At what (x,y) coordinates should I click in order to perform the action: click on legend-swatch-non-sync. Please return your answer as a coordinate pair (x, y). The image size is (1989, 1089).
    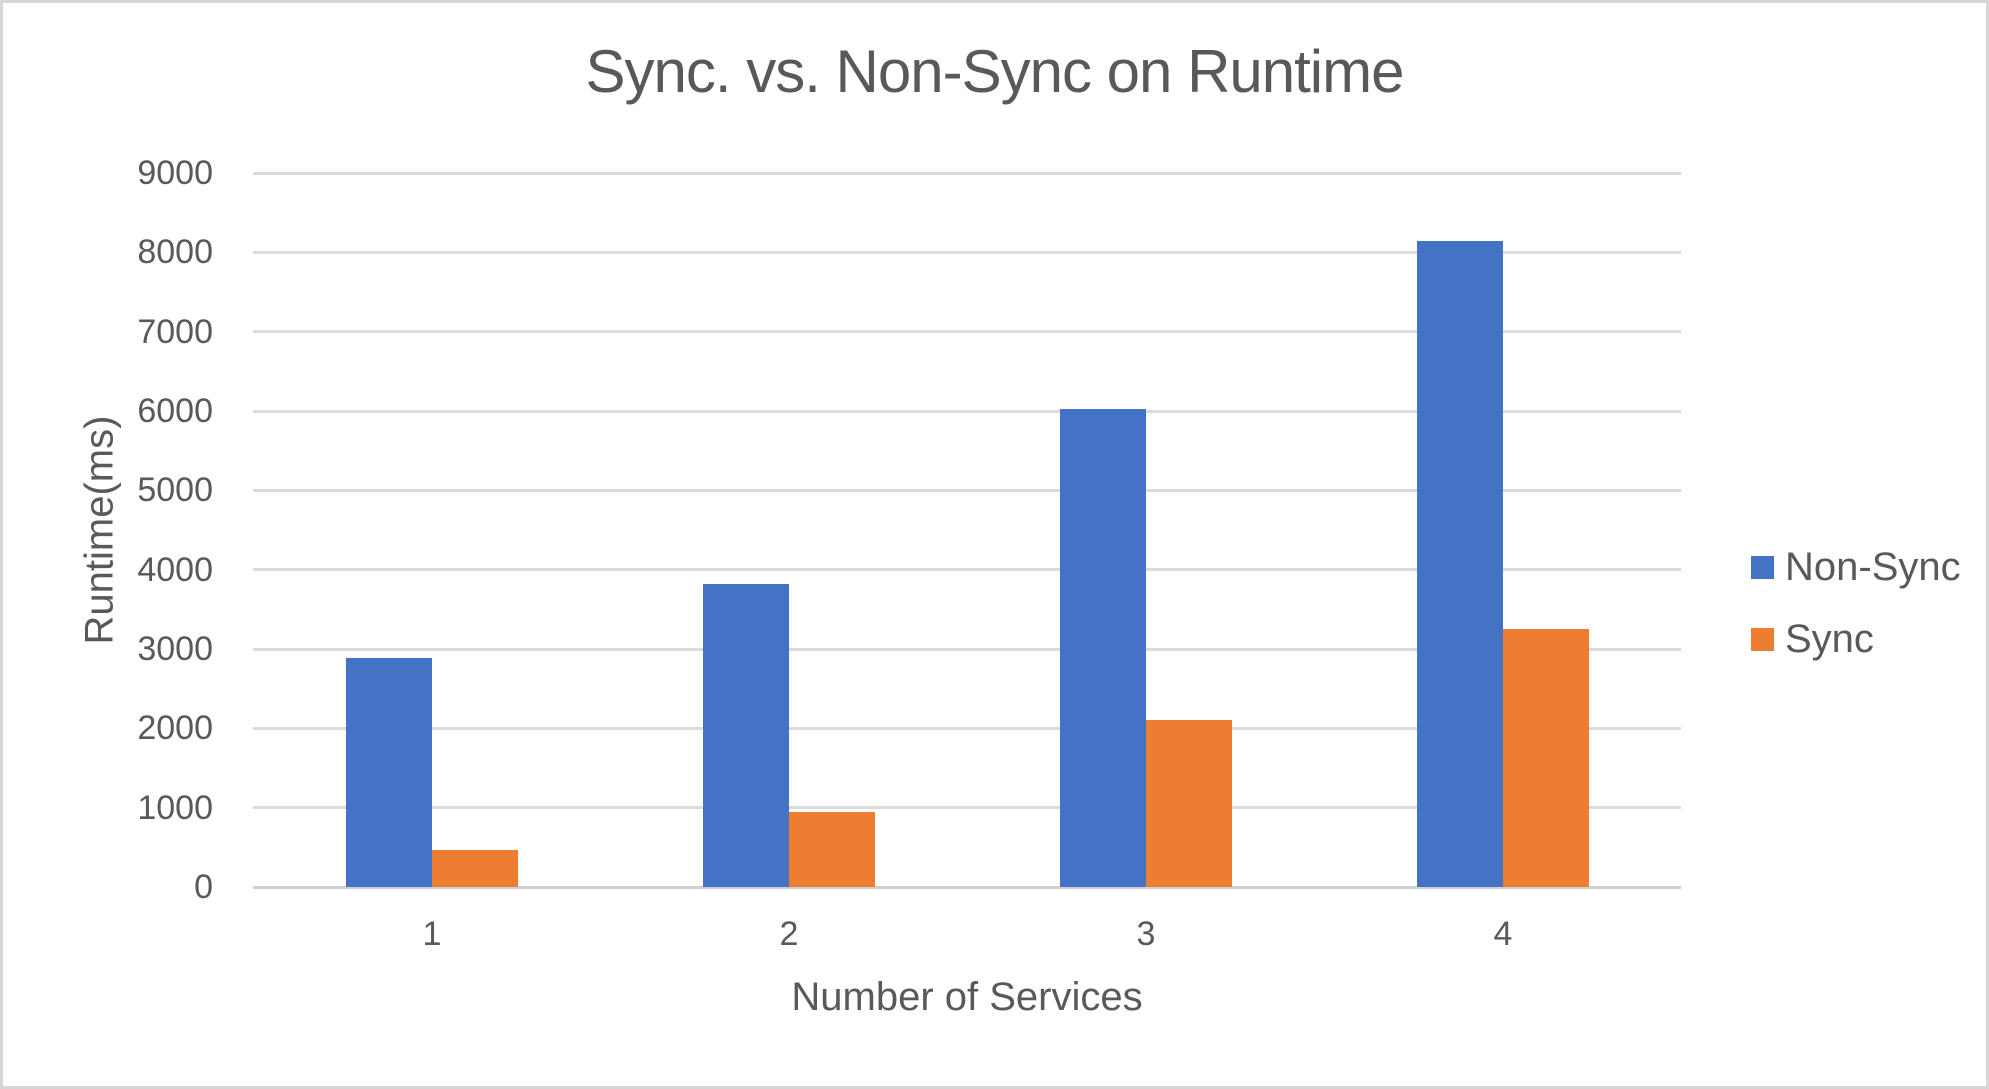
    Looking at the image, I should click on (1762, 567).